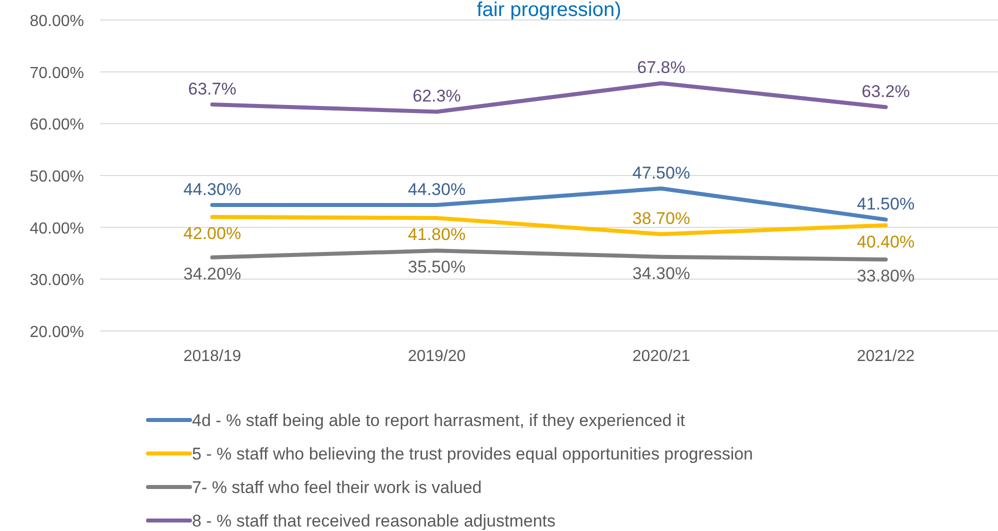 The height and width of the screenshot is (531, 998). Describe the element at coordinates (885, 276) in the screenshot. I see `data-label: 33.80%` at that location.